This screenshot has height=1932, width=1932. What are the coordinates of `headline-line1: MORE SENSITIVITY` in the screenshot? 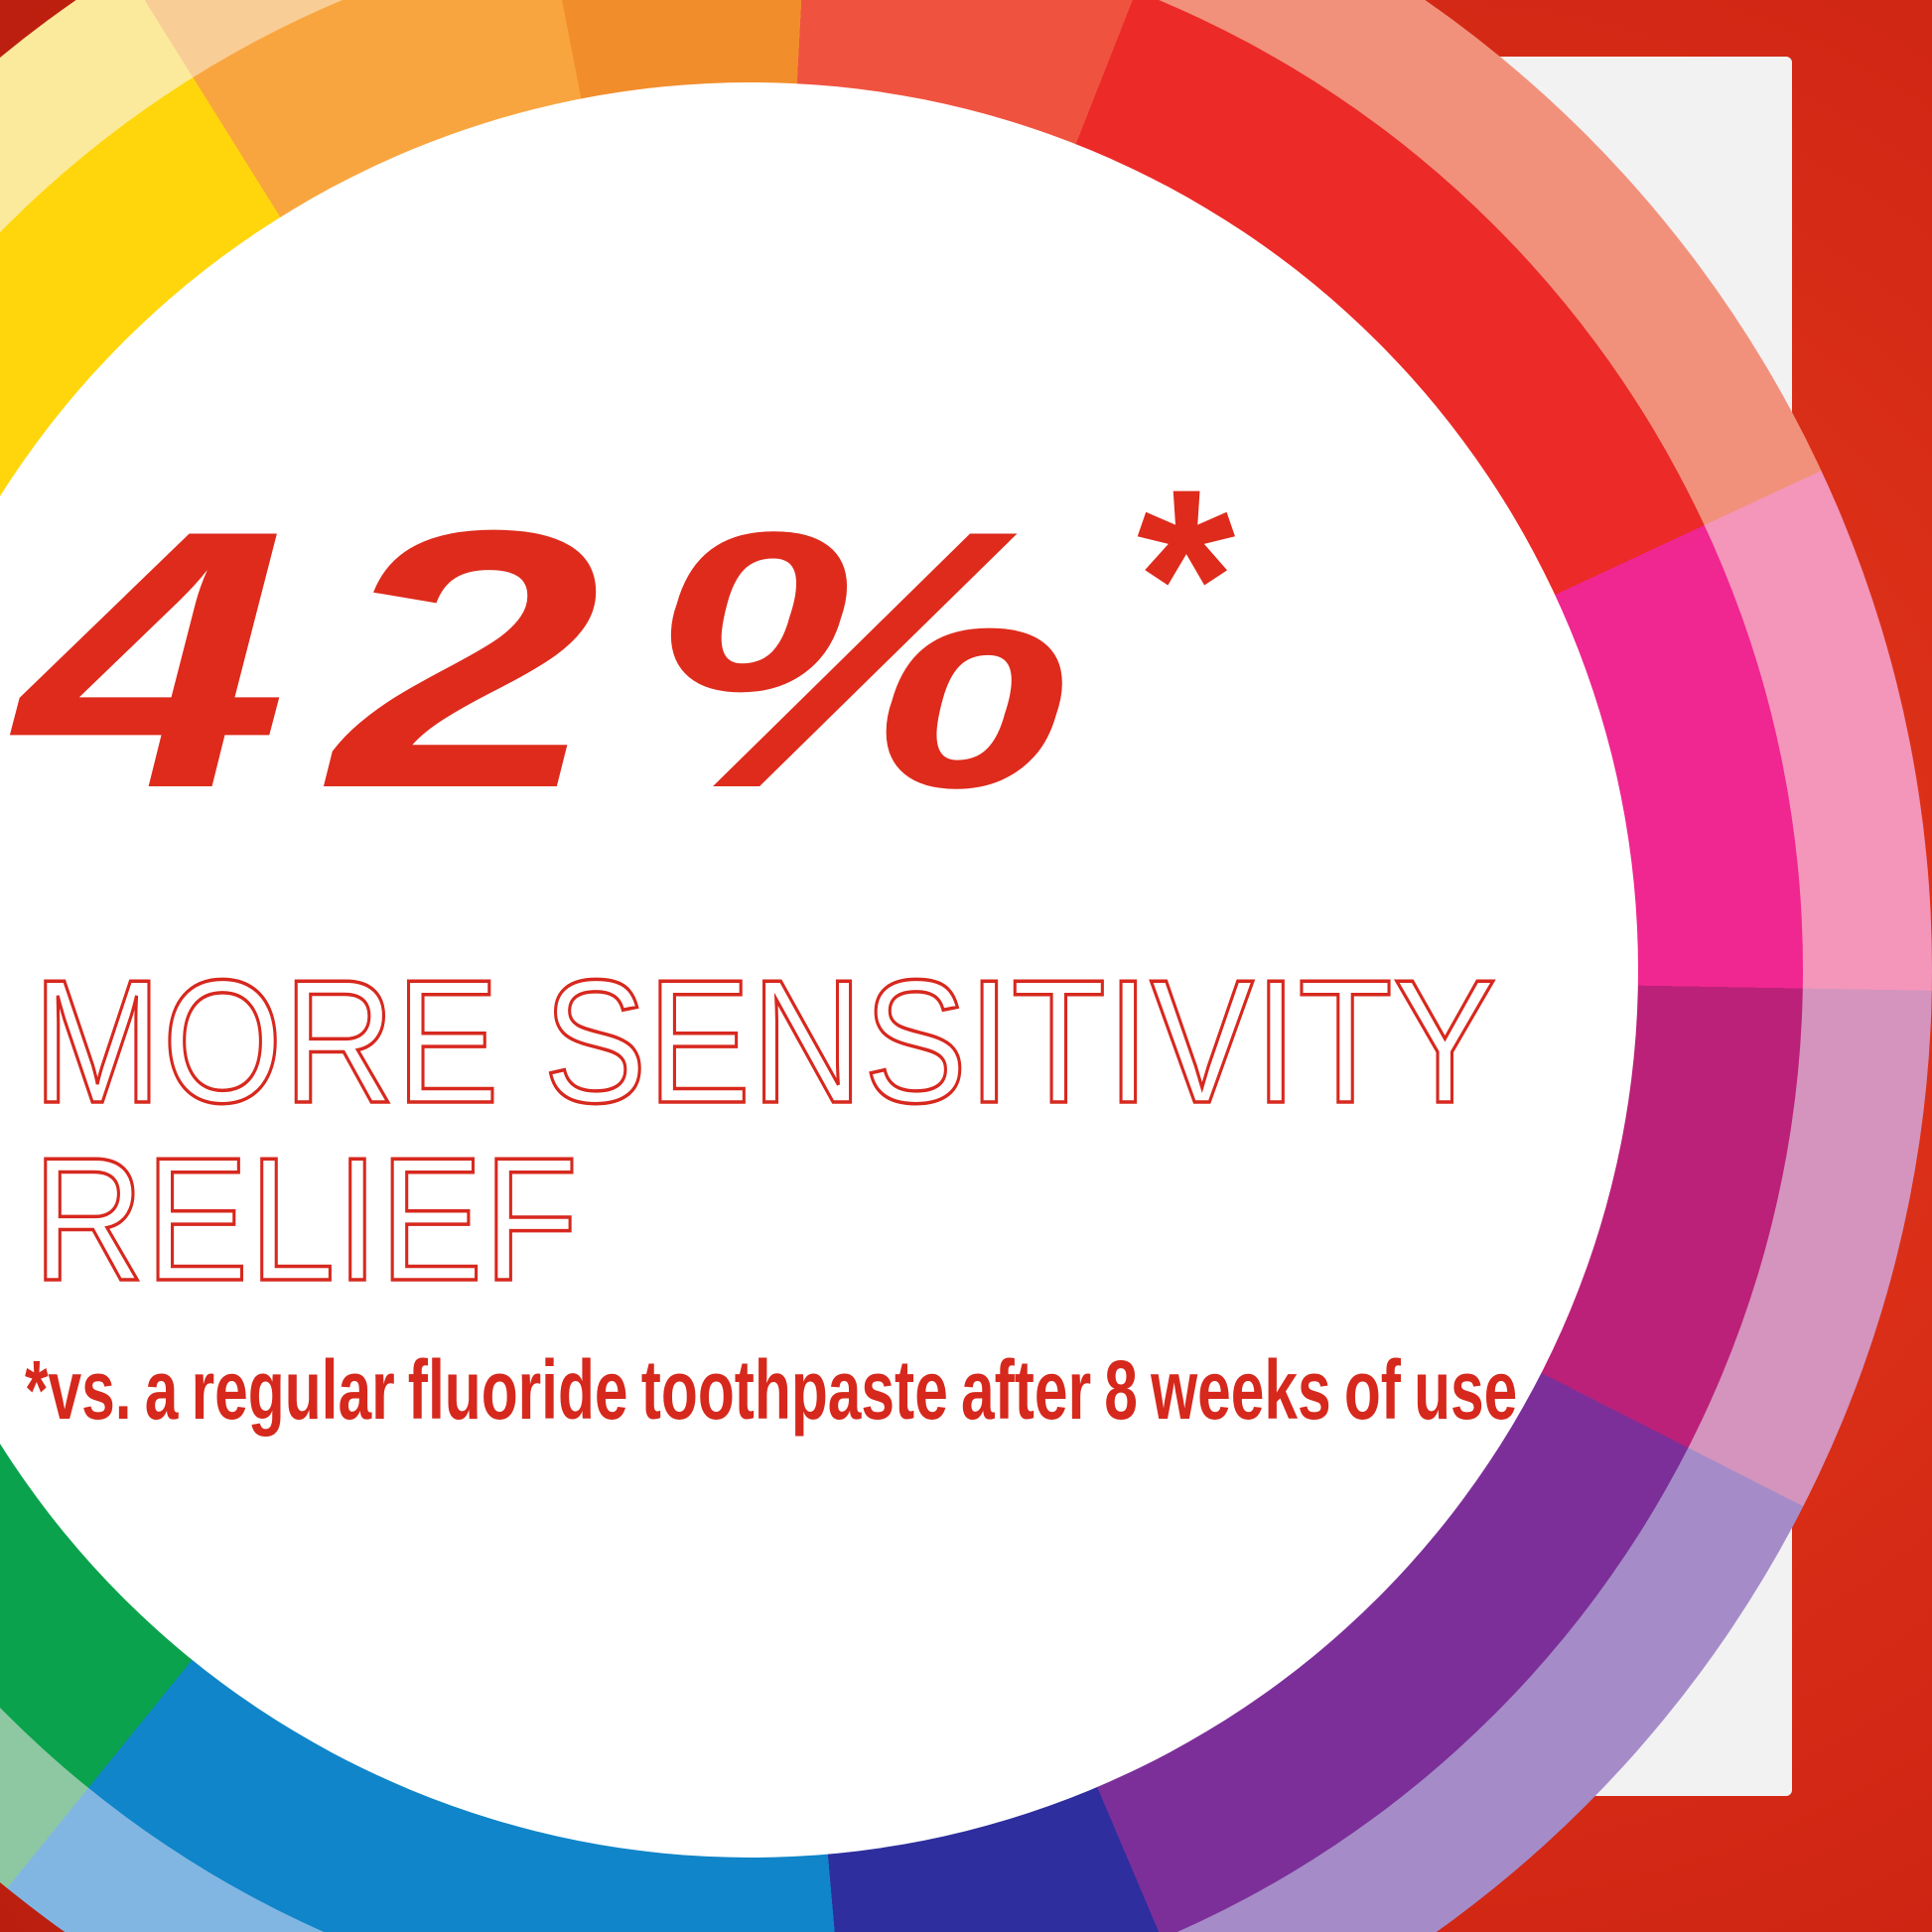 It's located at (764, 1042).